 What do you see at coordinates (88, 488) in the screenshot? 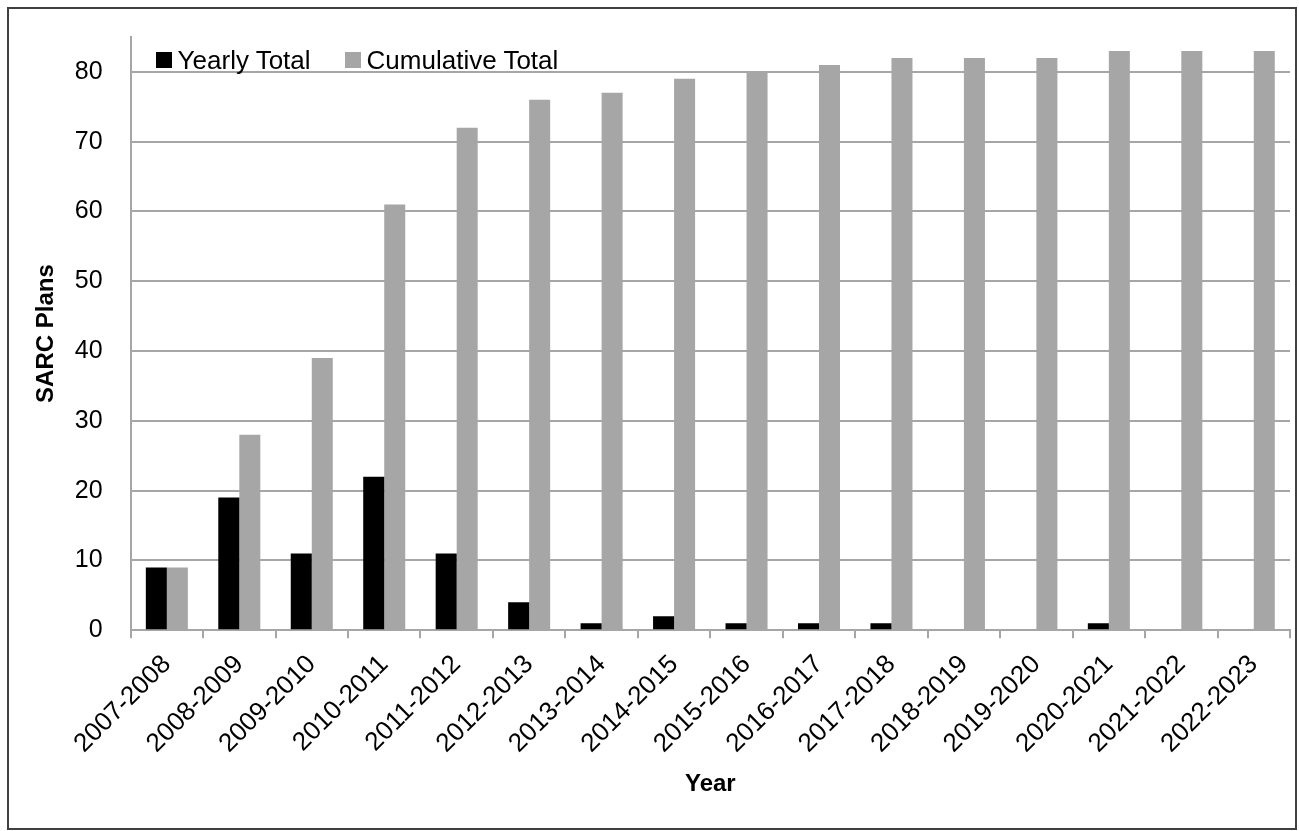
I see `y-tick-label: 20` at bounding box center [88, 488].